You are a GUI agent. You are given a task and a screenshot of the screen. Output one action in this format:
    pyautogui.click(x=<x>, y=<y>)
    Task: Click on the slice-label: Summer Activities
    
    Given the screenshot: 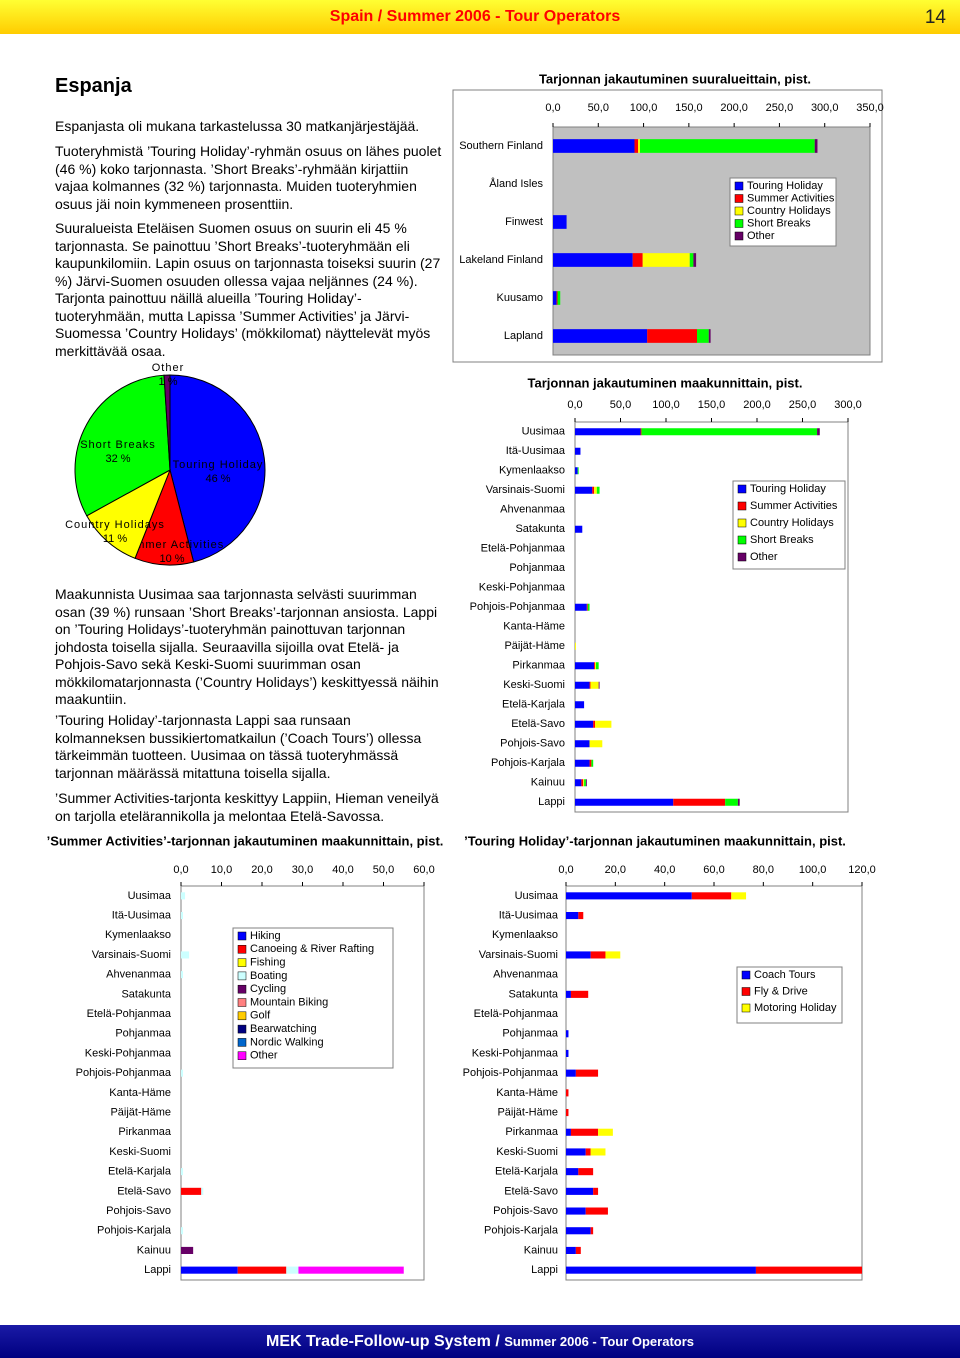 What is the action you would take?
    pyautogui.click(x=172, y=545)
    